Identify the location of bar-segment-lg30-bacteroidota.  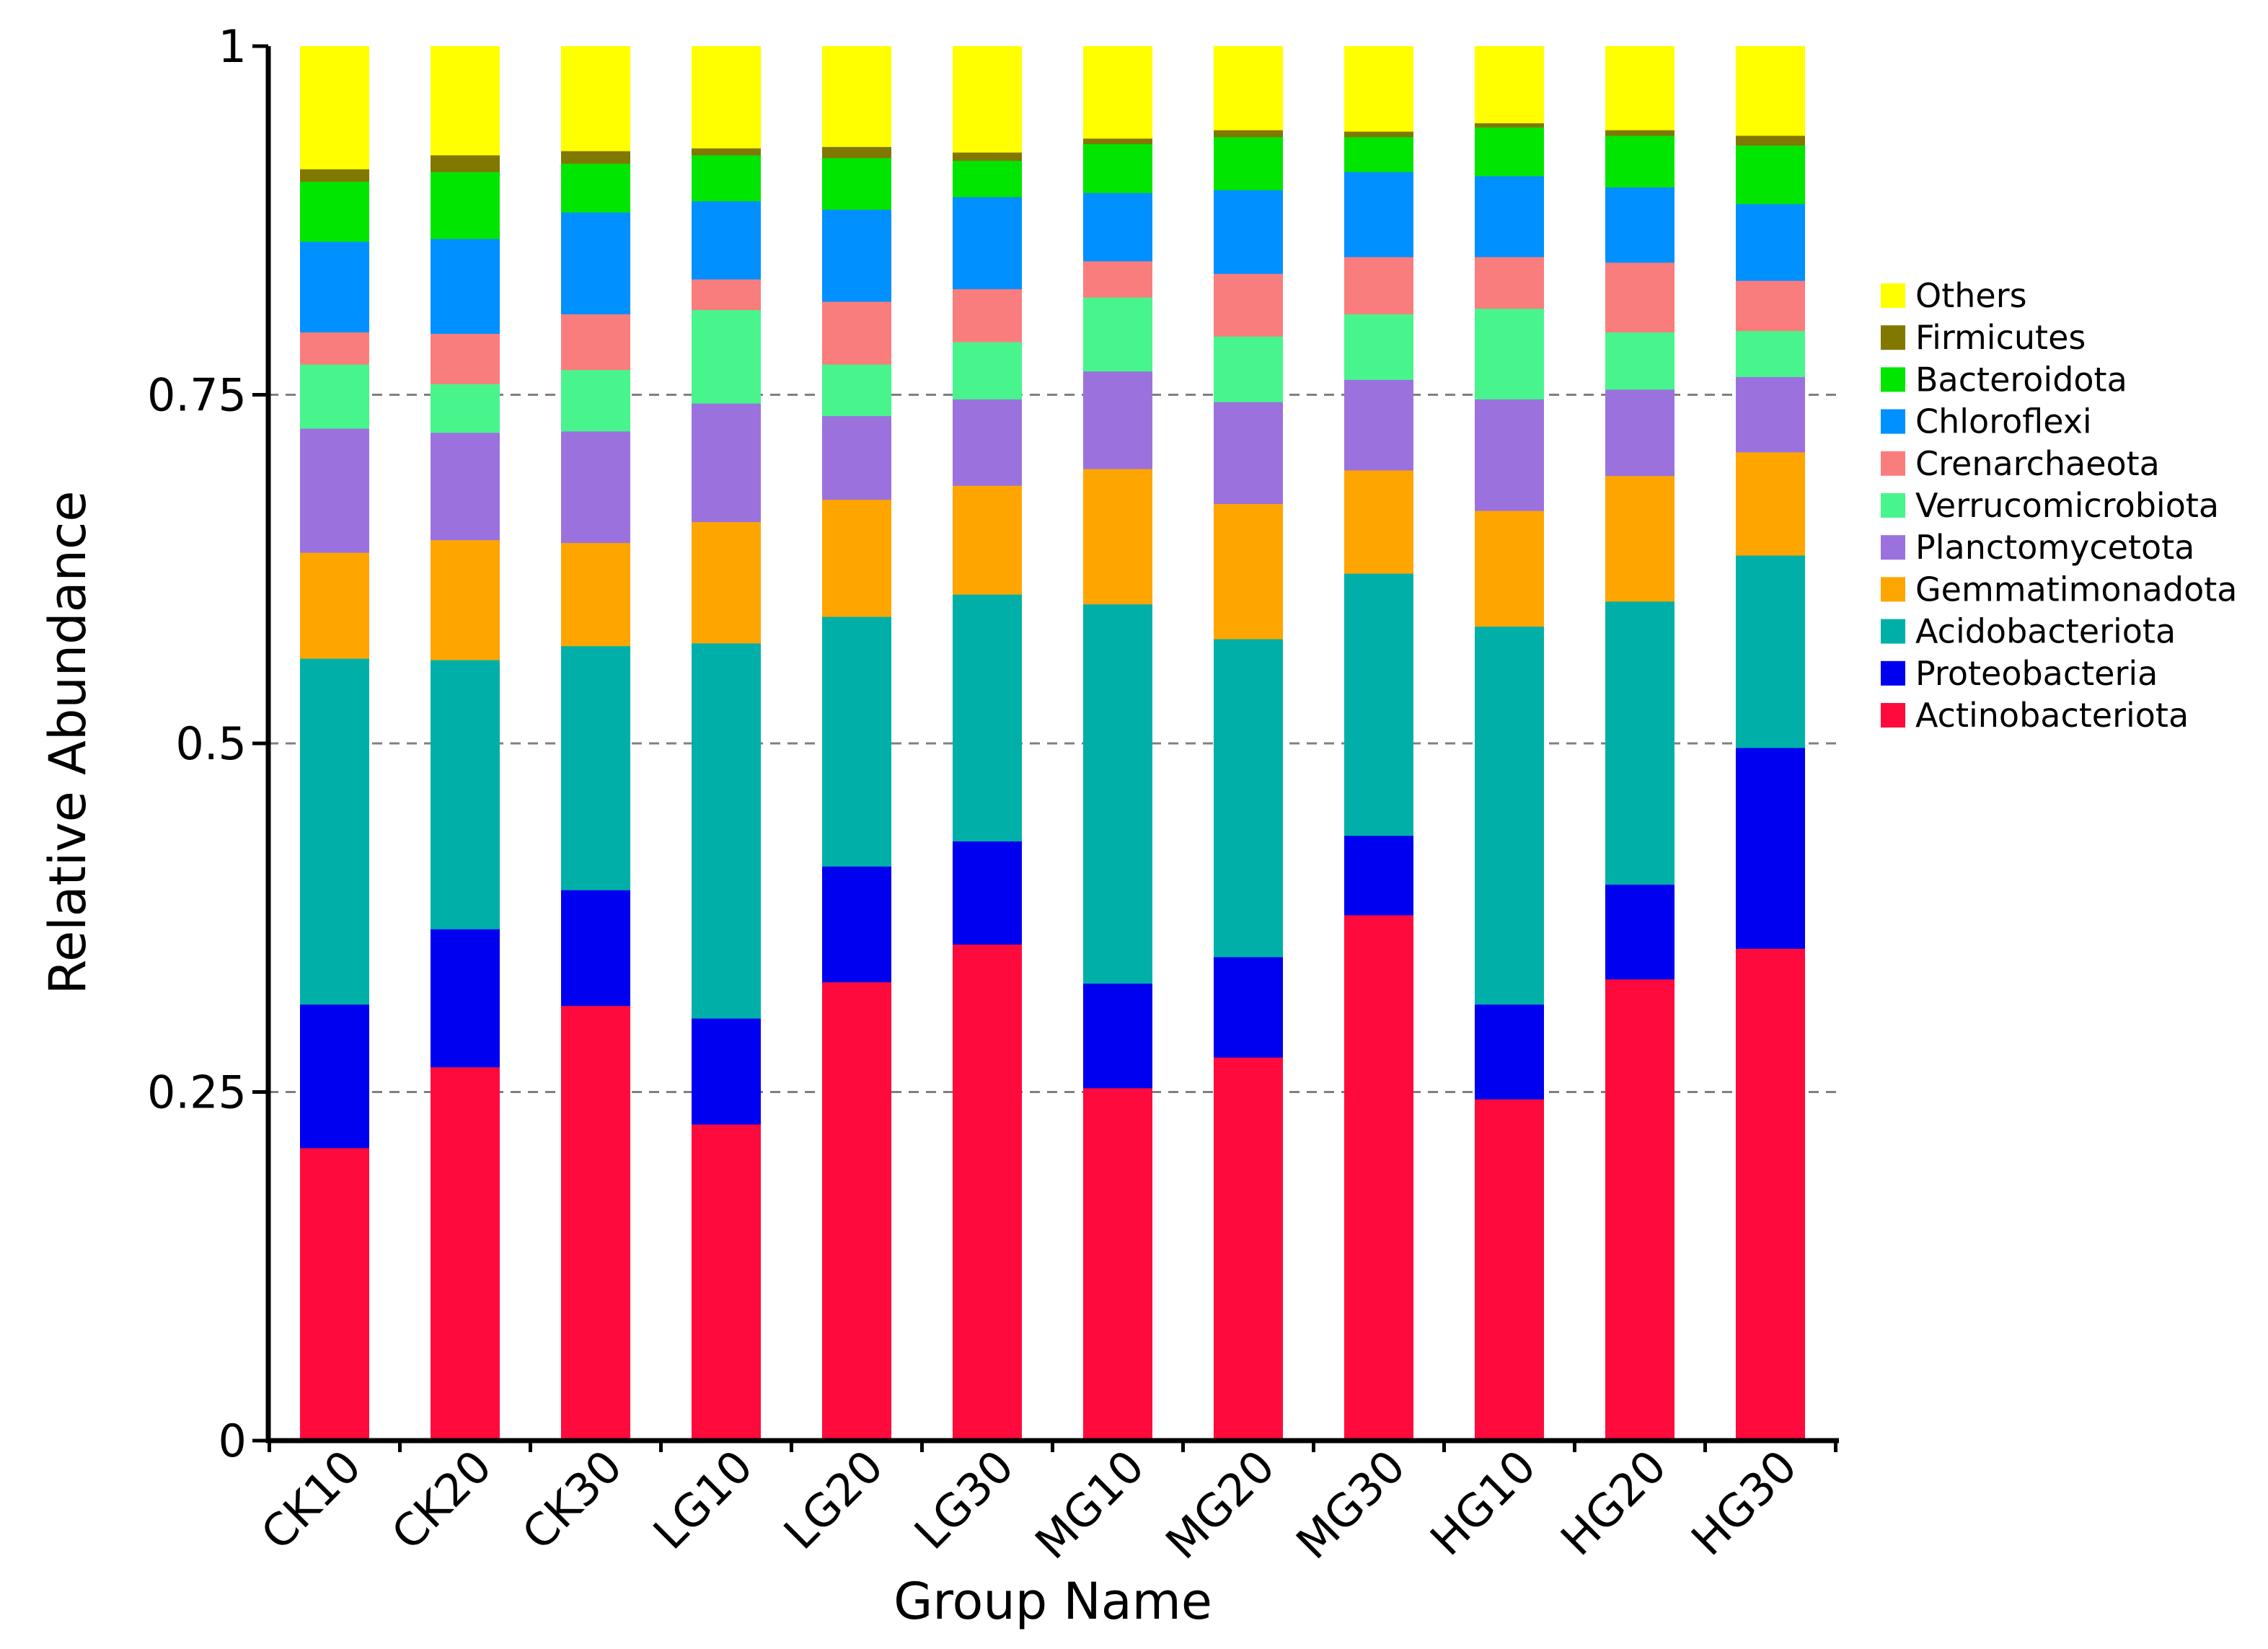
(987, 179).